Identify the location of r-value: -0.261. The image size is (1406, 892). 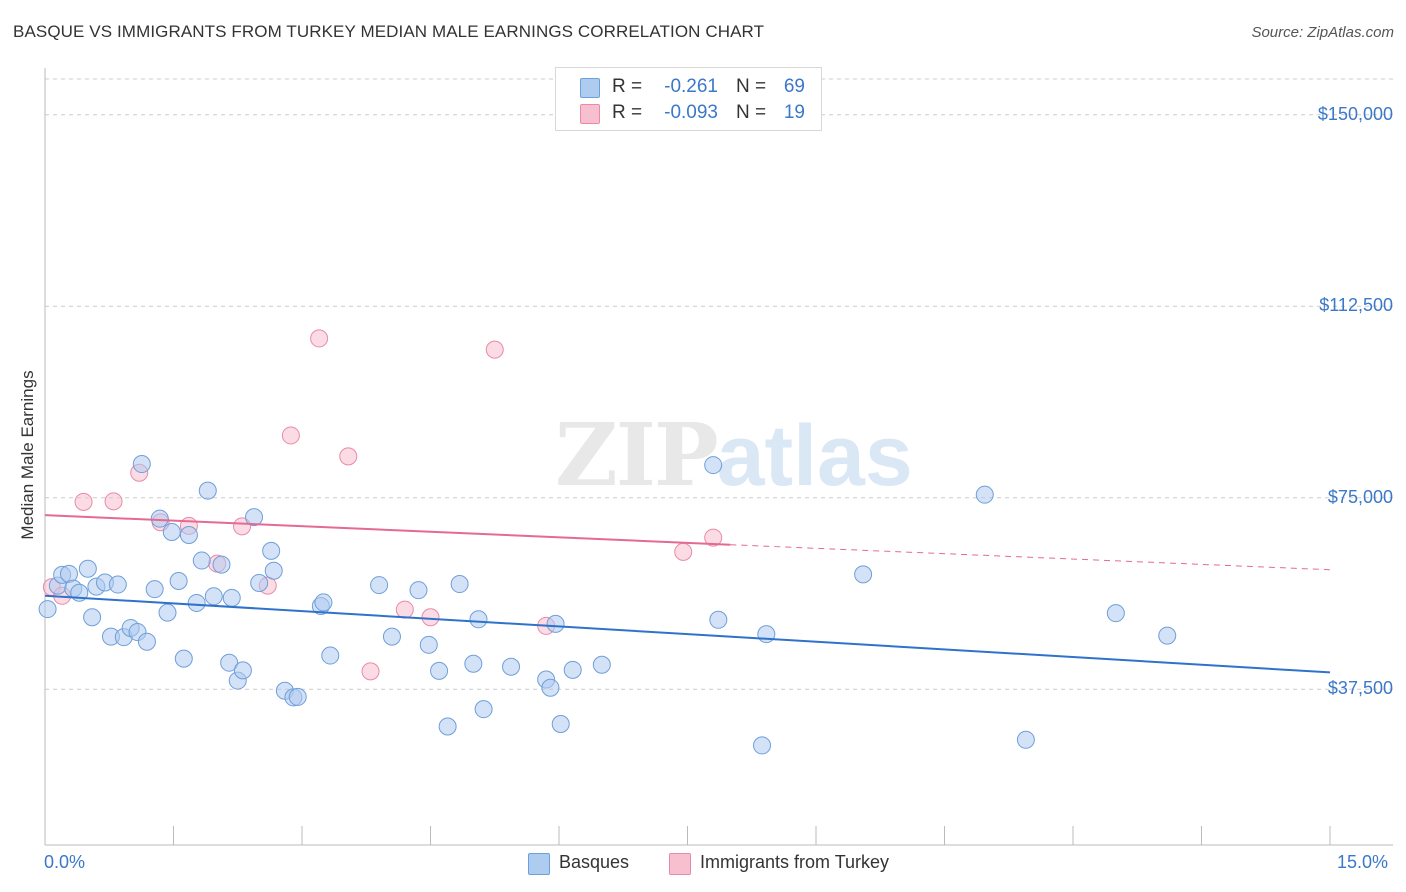
(691, 86).